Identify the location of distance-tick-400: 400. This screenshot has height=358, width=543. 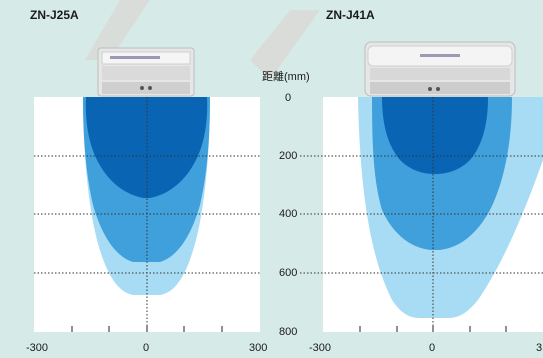
(288, 214).